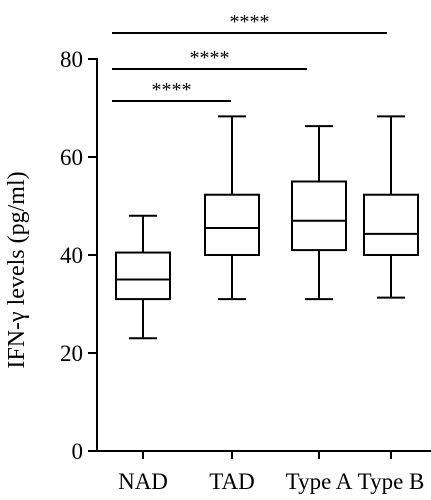  What do you see at coordinates (71, 255) in the screenshot?
I see `y-tick-label: 40` at bounding box center [71, 255].